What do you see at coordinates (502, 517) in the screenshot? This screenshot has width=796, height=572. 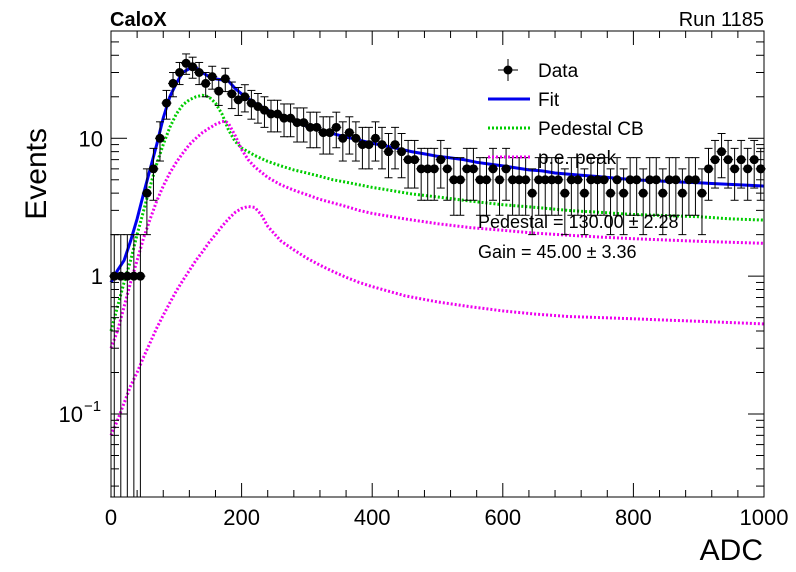 I see `x-tick-label: 600` at bounding box center [502, 517].